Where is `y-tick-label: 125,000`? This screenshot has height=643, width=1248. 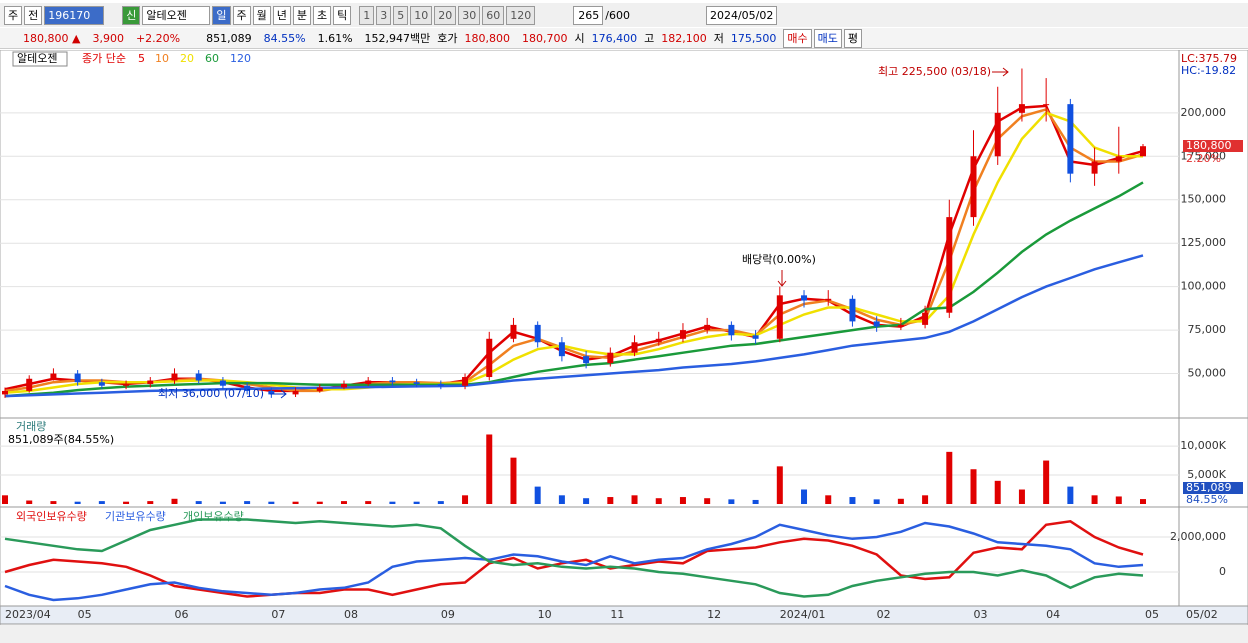 y-tick-label: 125,000 is located at coordinates (1204, 242).